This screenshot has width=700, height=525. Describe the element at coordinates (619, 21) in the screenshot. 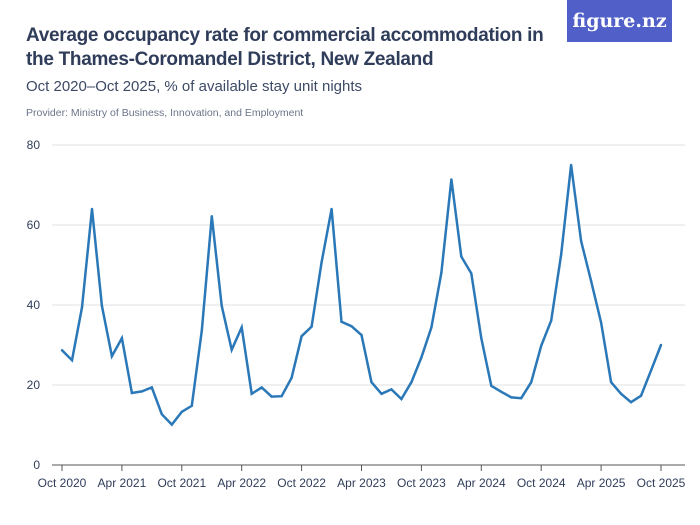

I see `figure-nz-logo: figure.nz` at that location.